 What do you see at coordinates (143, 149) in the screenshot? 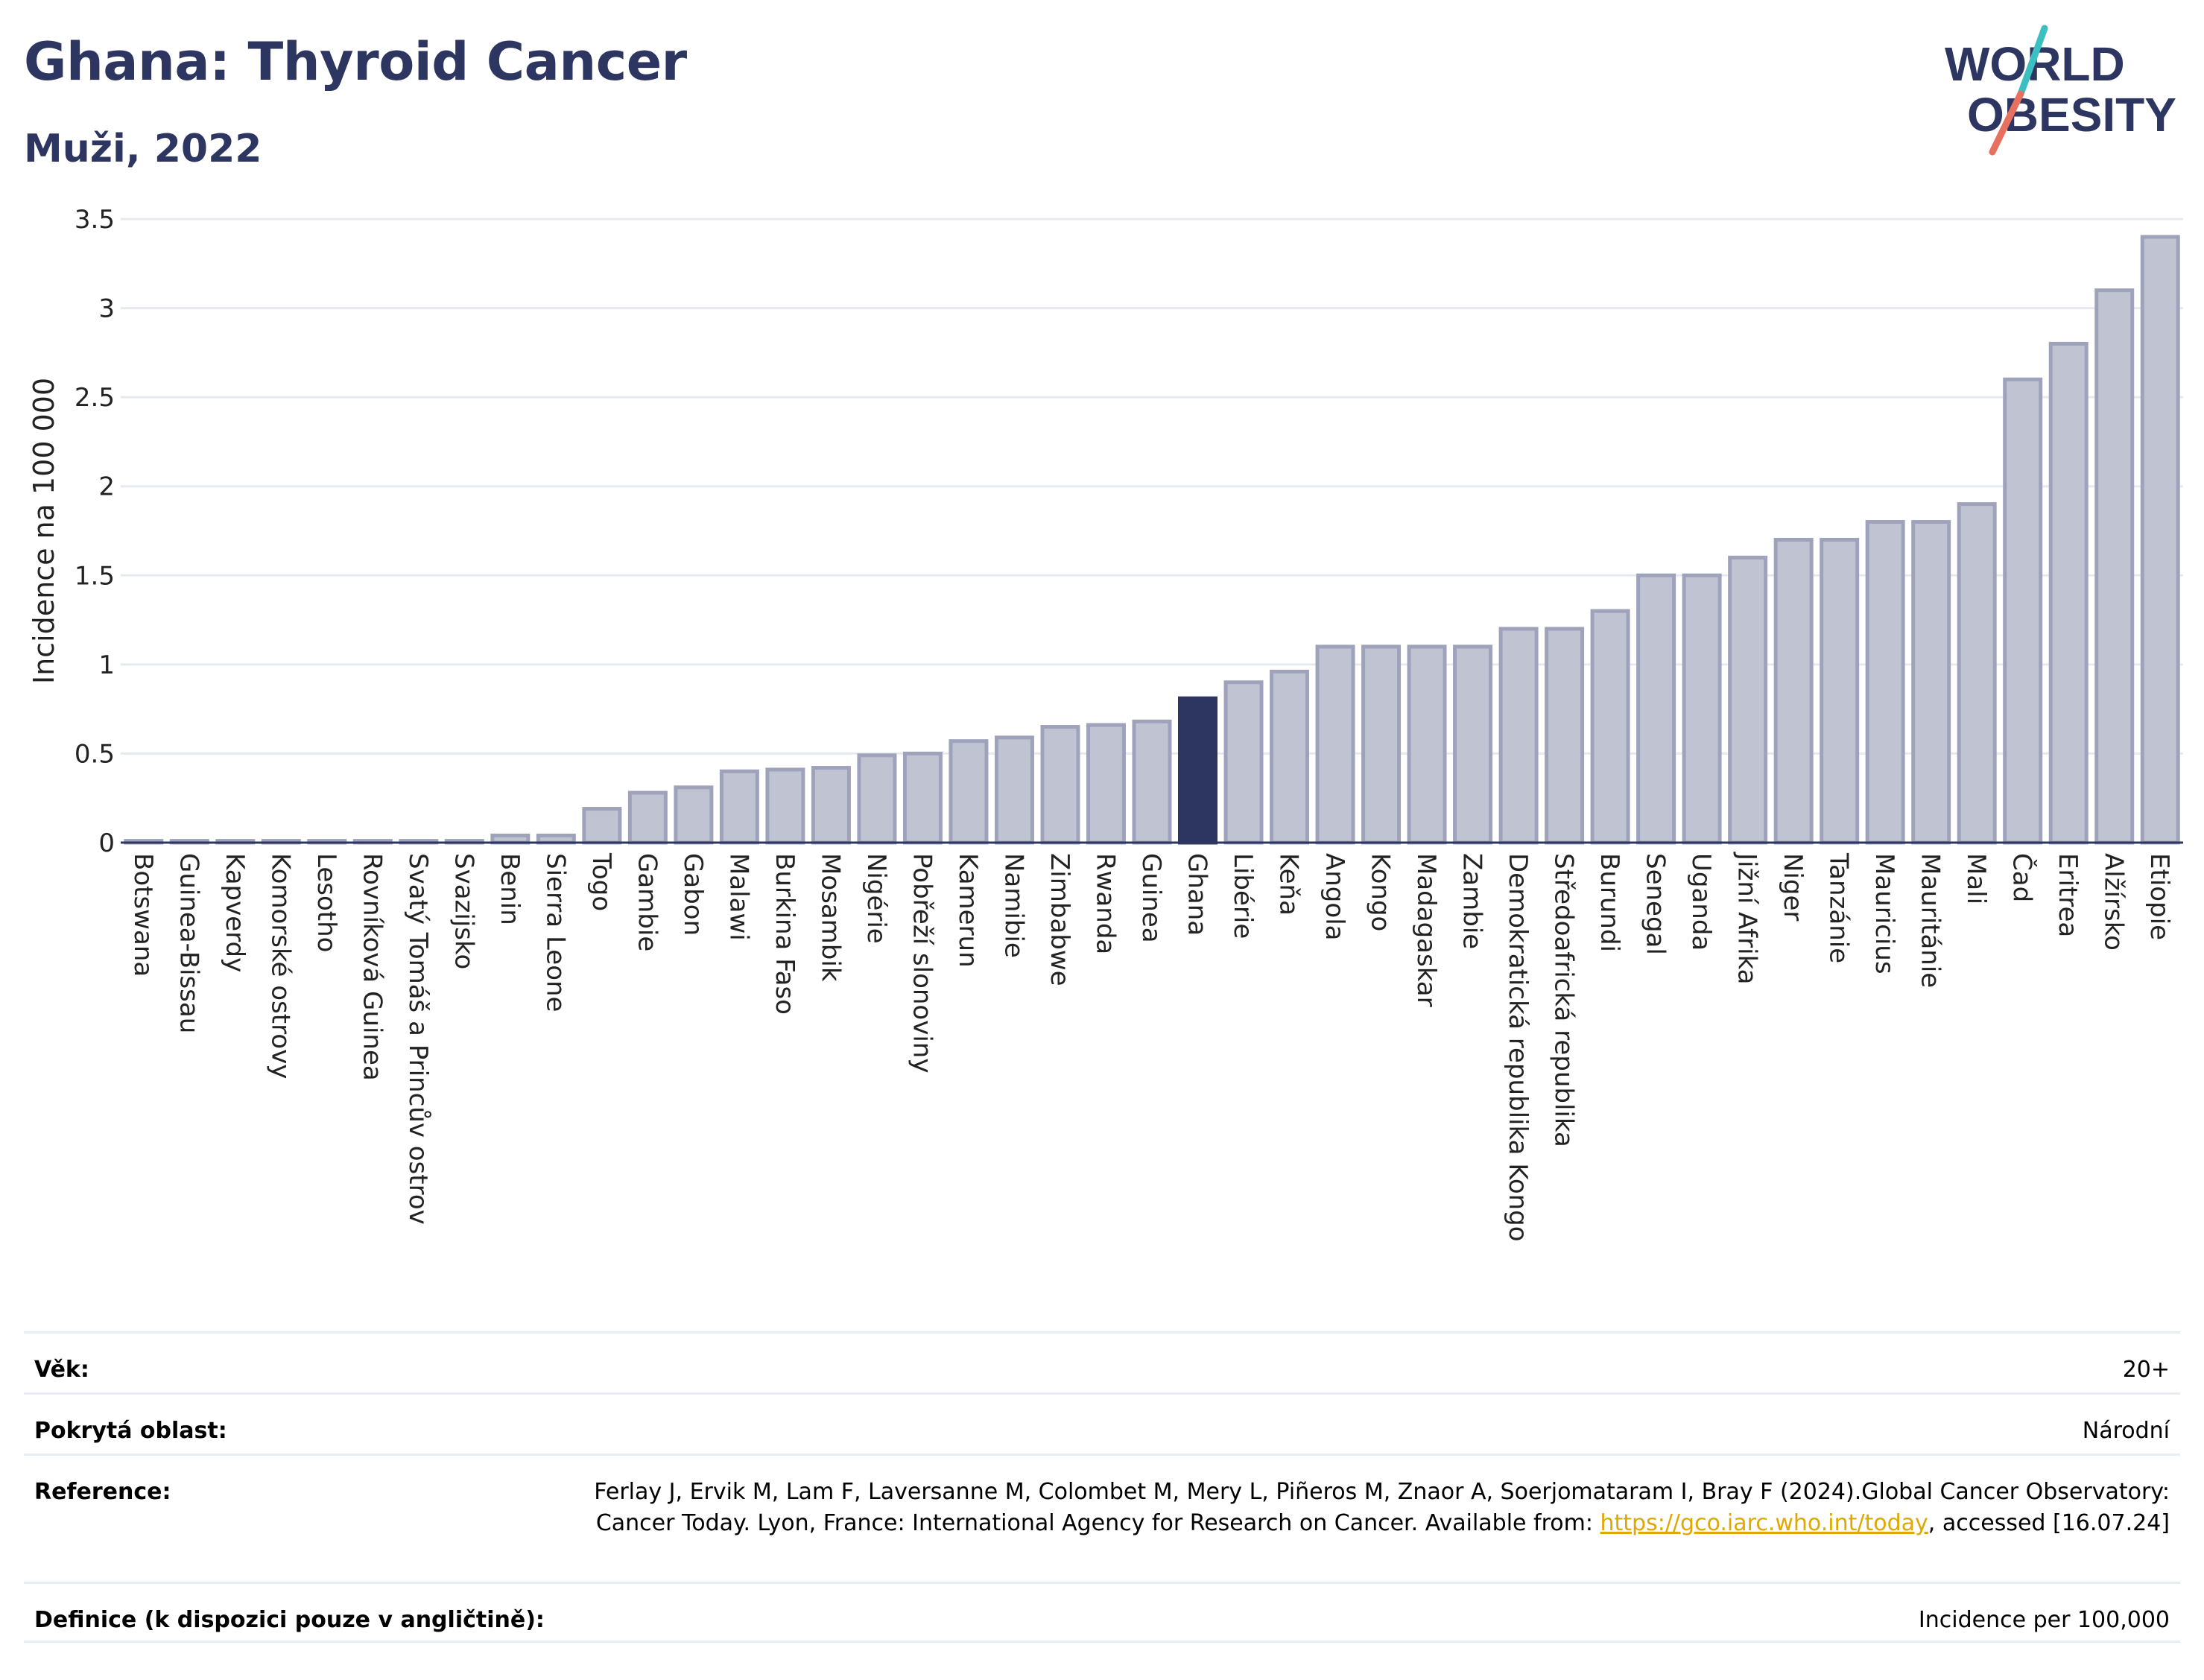
I see `chart-subtitle: Muži, 2022` at bounding box center [143, 149].